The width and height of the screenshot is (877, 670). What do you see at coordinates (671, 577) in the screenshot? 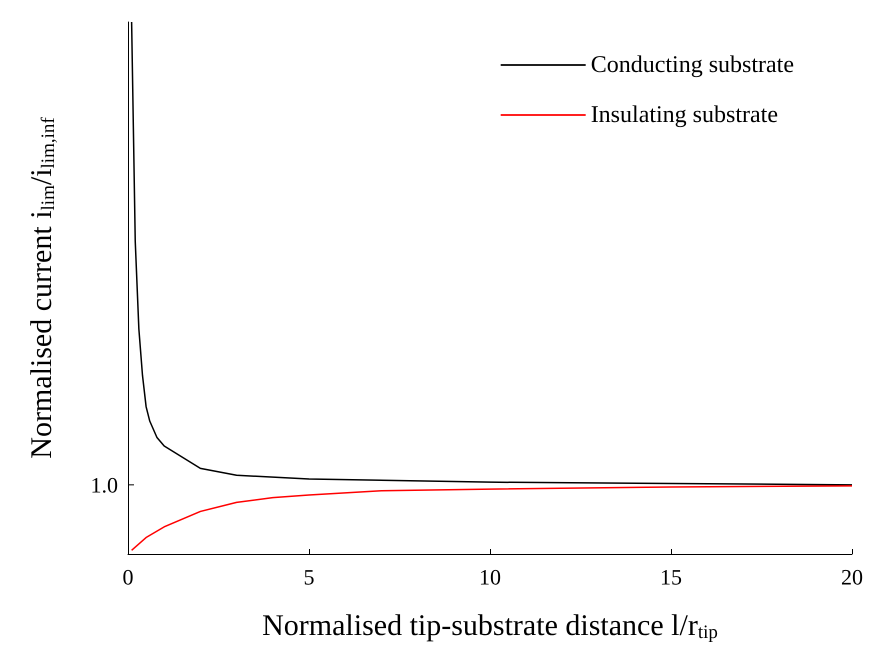
I see `x-tick-label: 15` at bounding box center [671, 577].